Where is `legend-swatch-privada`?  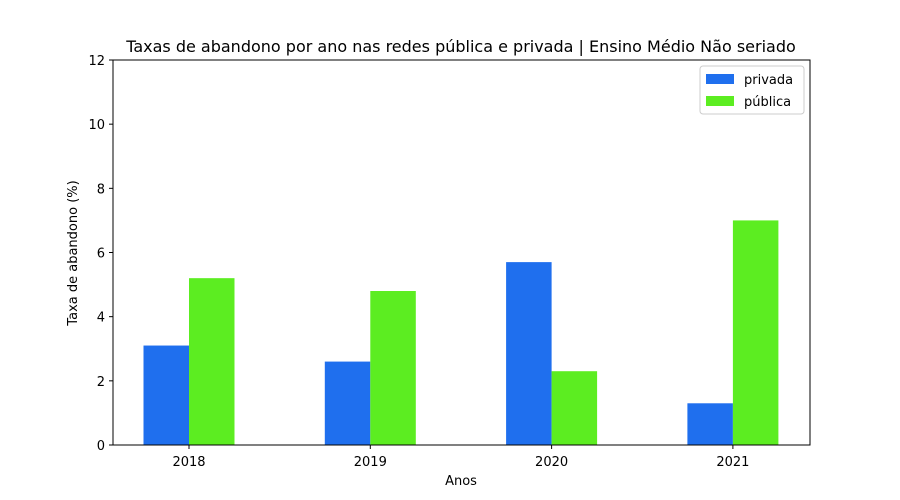 legend-swatch-privada is located at coordinates (720, 79).